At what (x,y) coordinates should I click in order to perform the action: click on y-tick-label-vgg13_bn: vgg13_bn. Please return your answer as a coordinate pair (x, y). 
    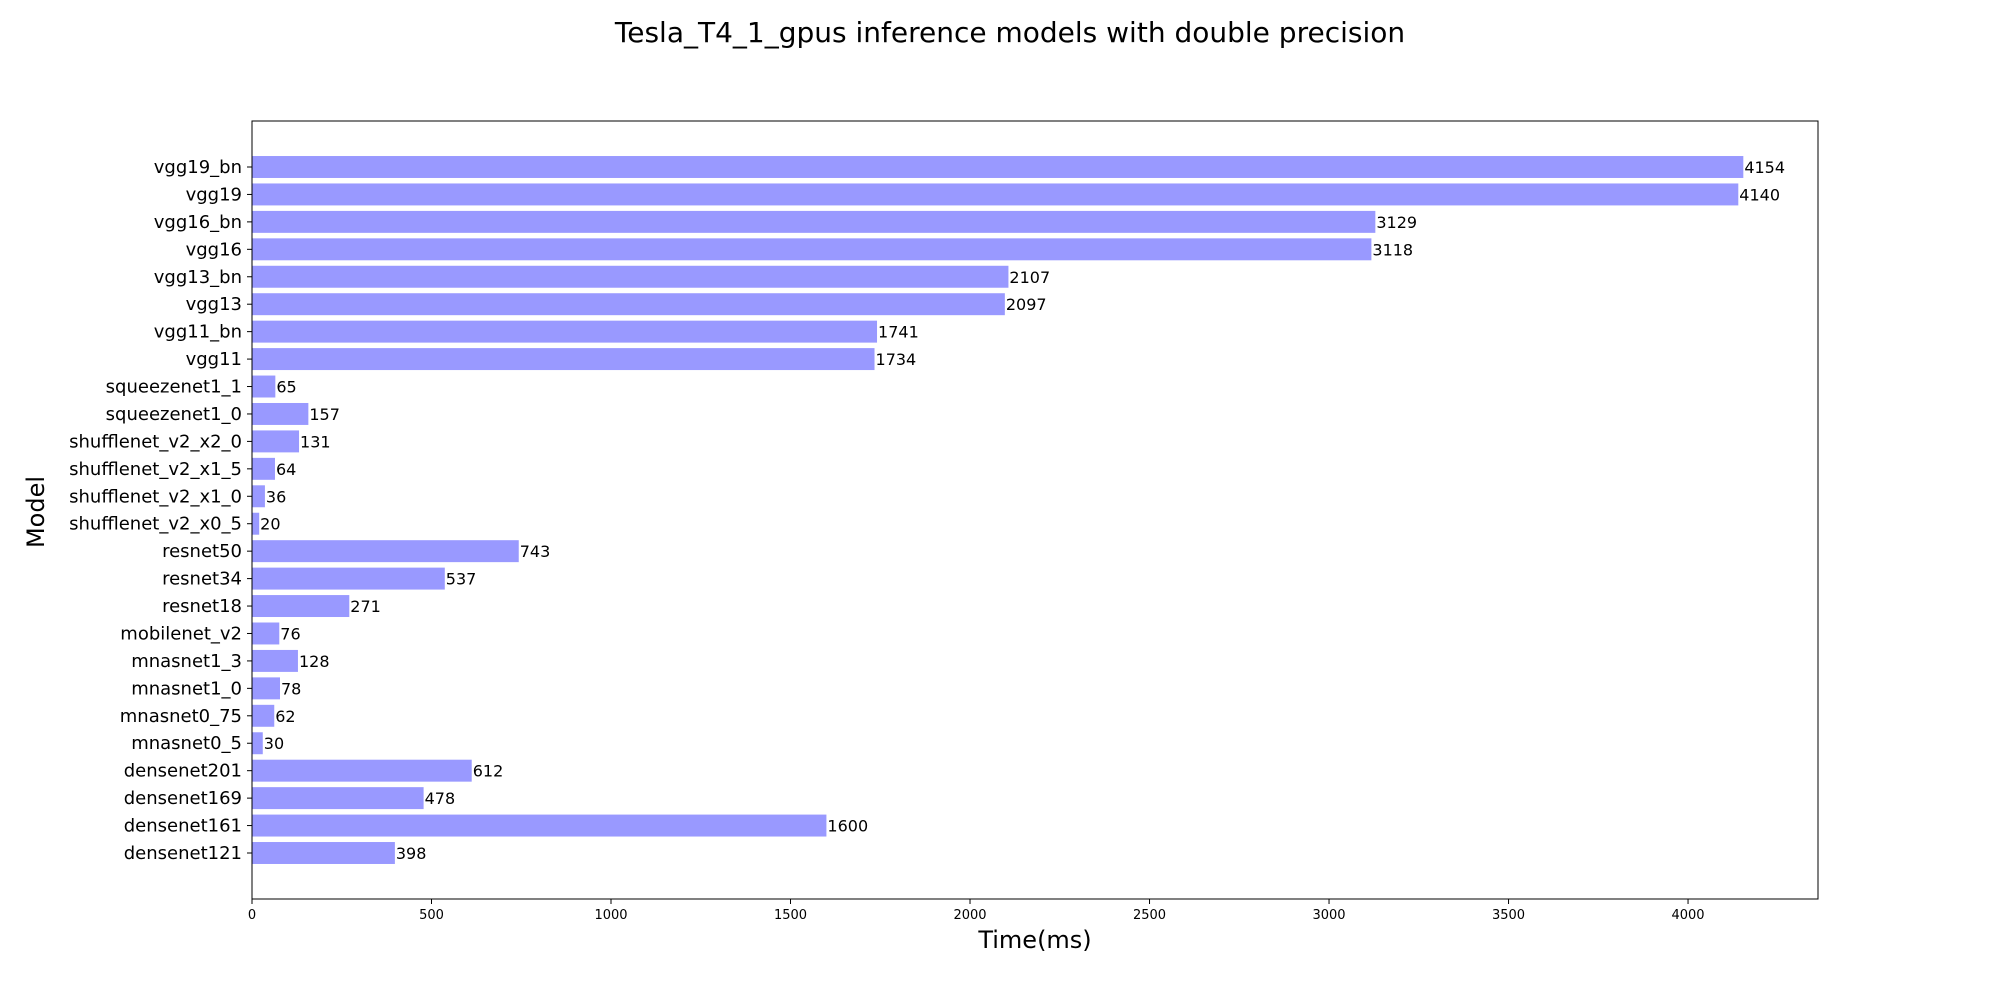
    Looking at the image, I should click on (198, 277).